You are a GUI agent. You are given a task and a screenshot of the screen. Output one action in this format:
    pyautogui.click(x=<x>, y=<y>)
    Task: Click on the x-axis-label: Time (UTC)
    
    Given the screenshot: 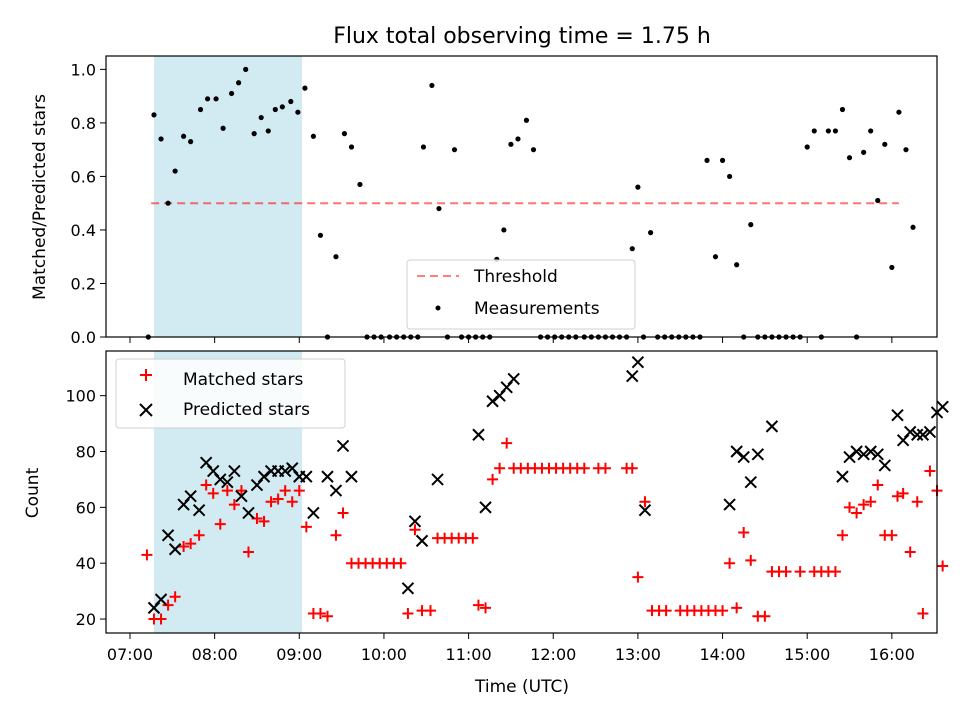 What is the action you would take?
    pyautogui.click(x=521, y=687)
    